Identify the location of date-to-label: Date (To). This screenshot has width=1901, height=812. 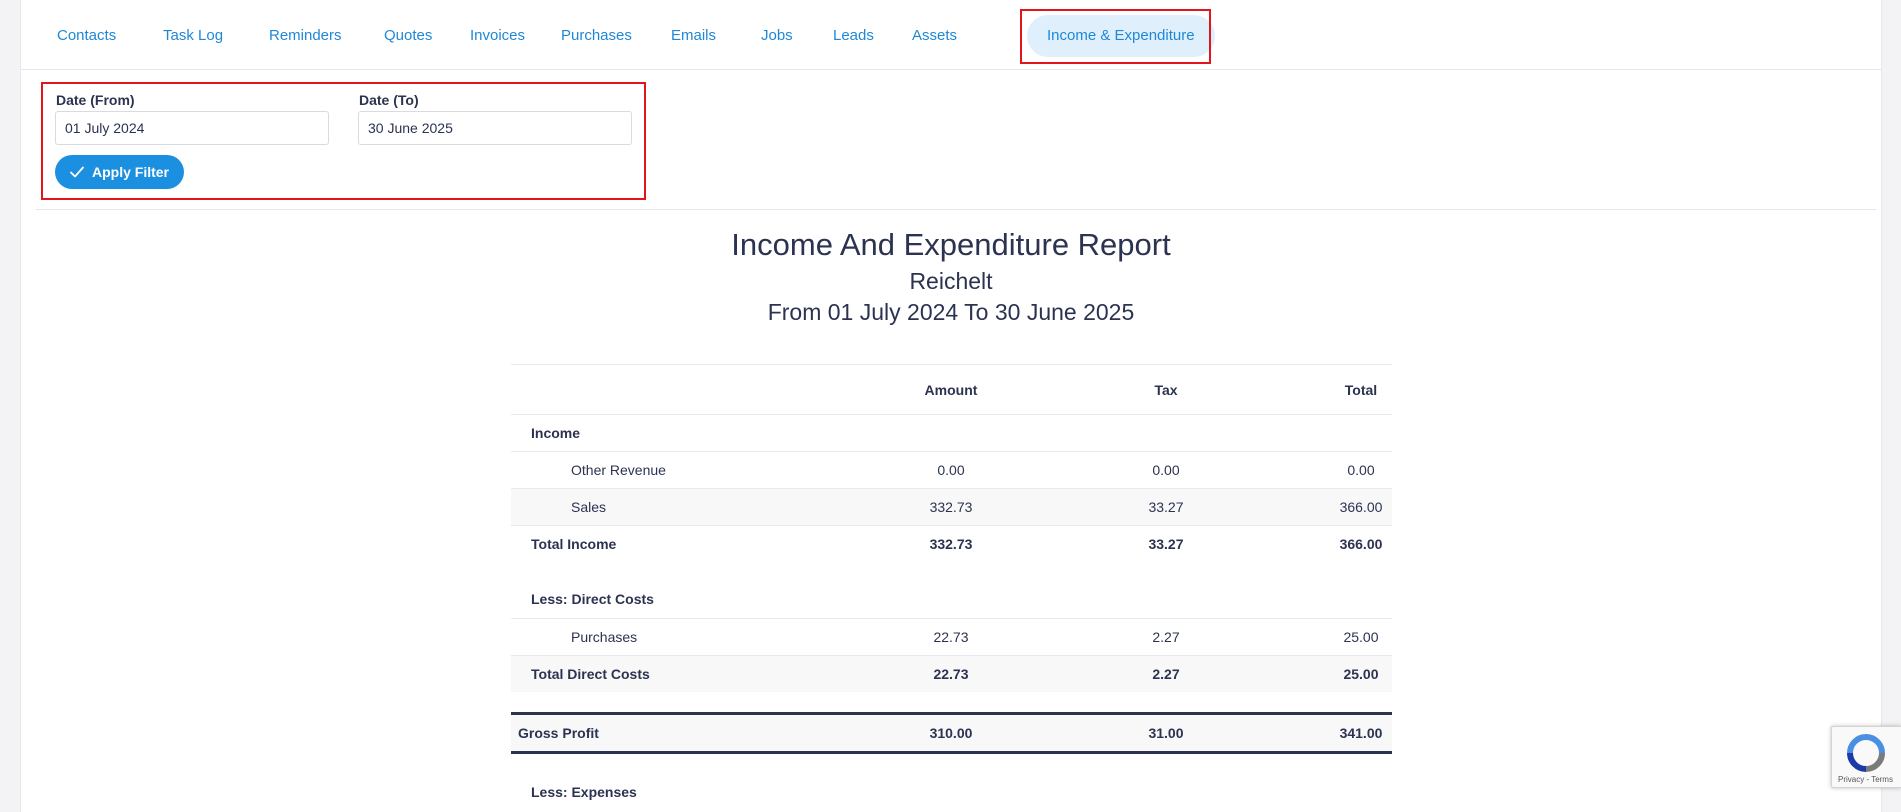
(389, 100).